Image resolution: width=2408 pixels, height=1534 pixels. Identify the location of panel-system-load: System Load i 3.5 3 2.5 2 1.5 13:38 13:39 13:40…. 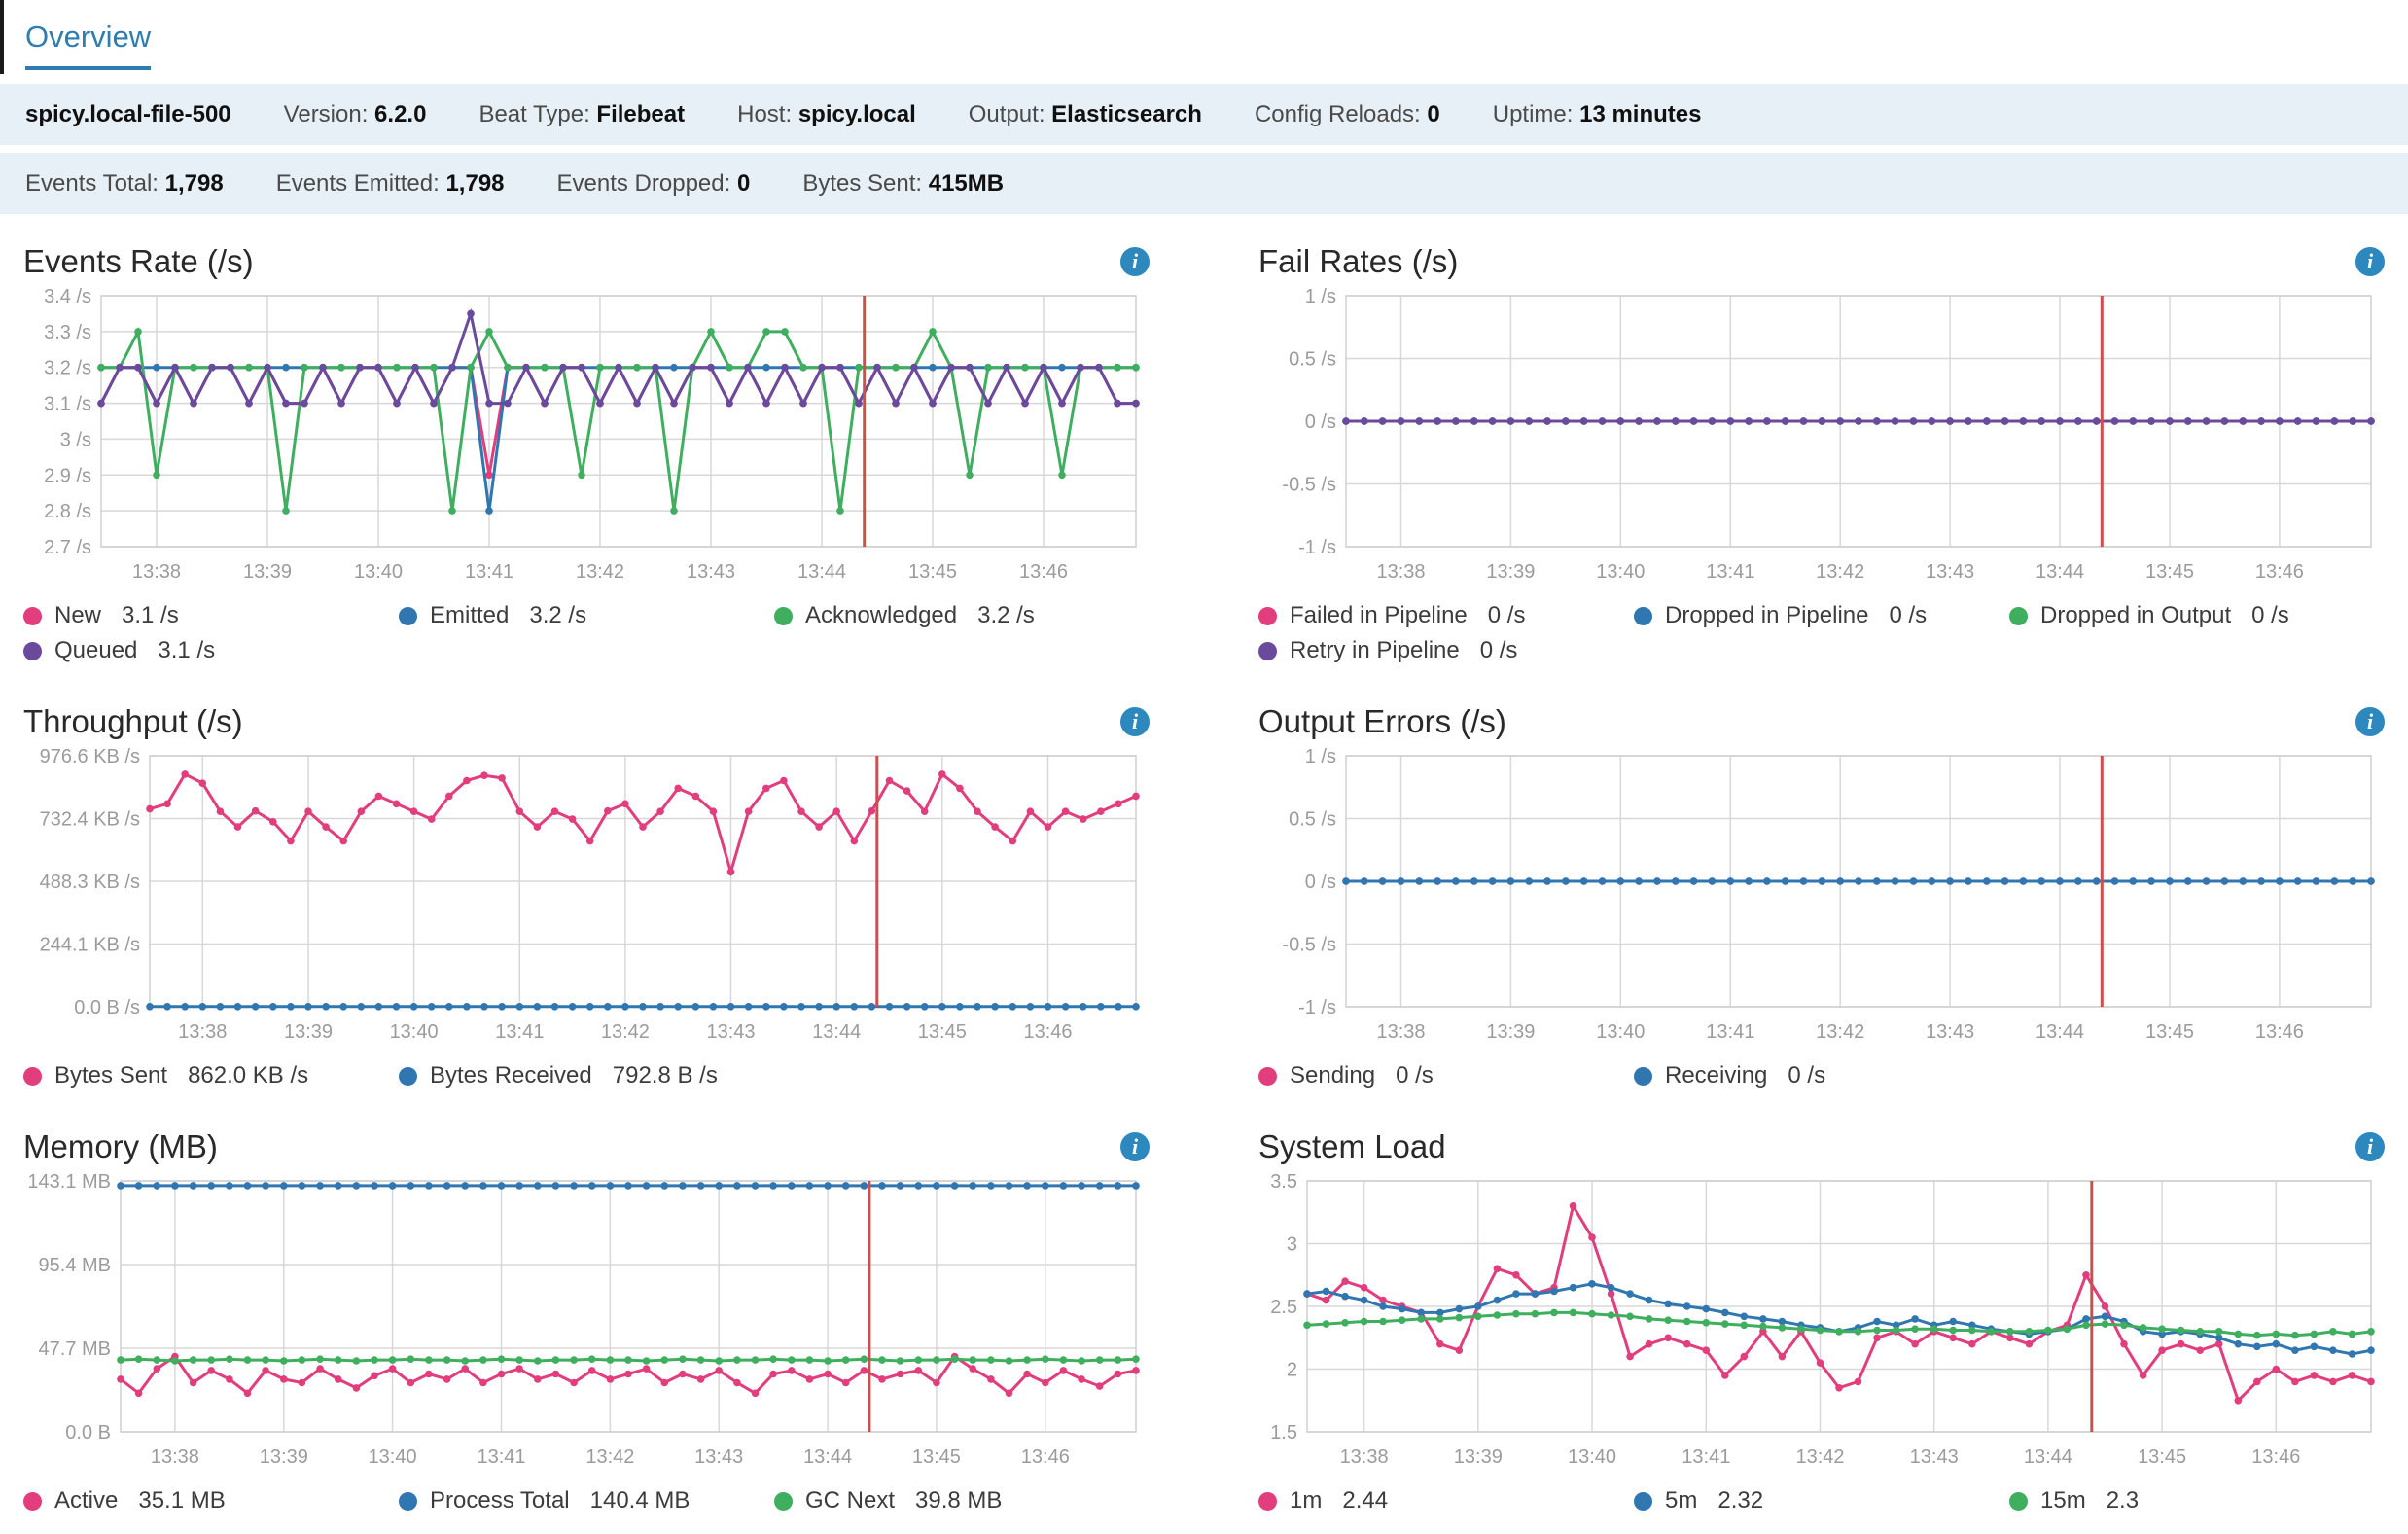
(1822, 1322).